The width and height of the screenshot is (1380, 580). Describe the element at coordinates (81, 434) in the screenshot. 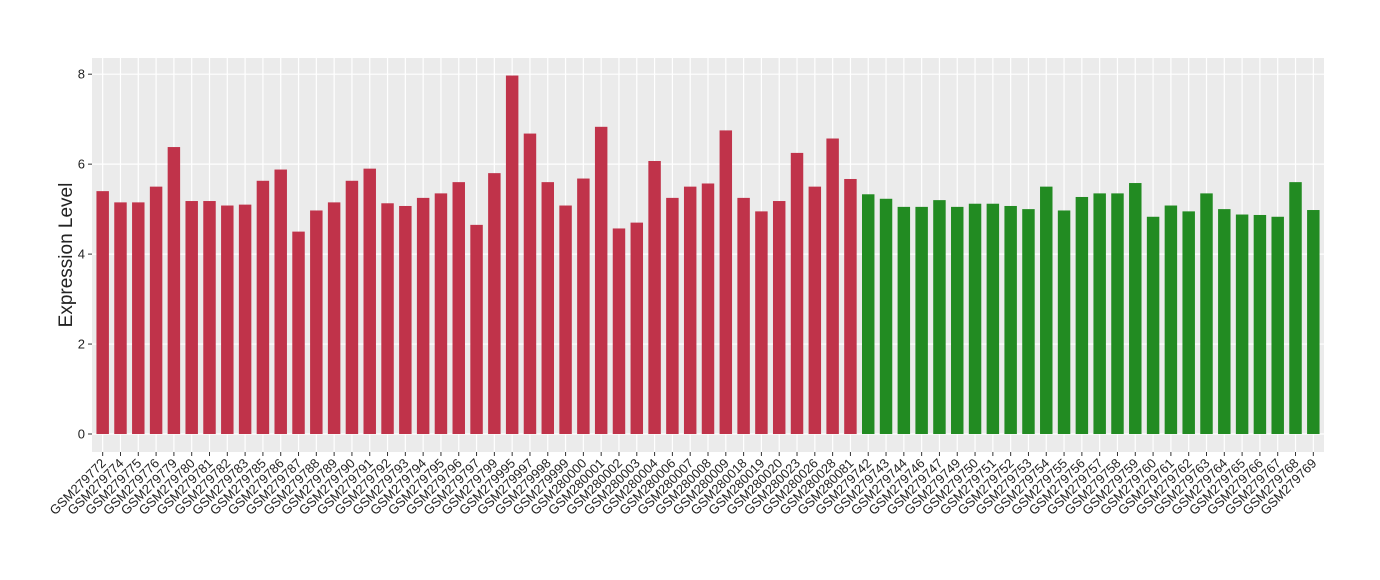

I see `y-tick-label: 0` at that location.